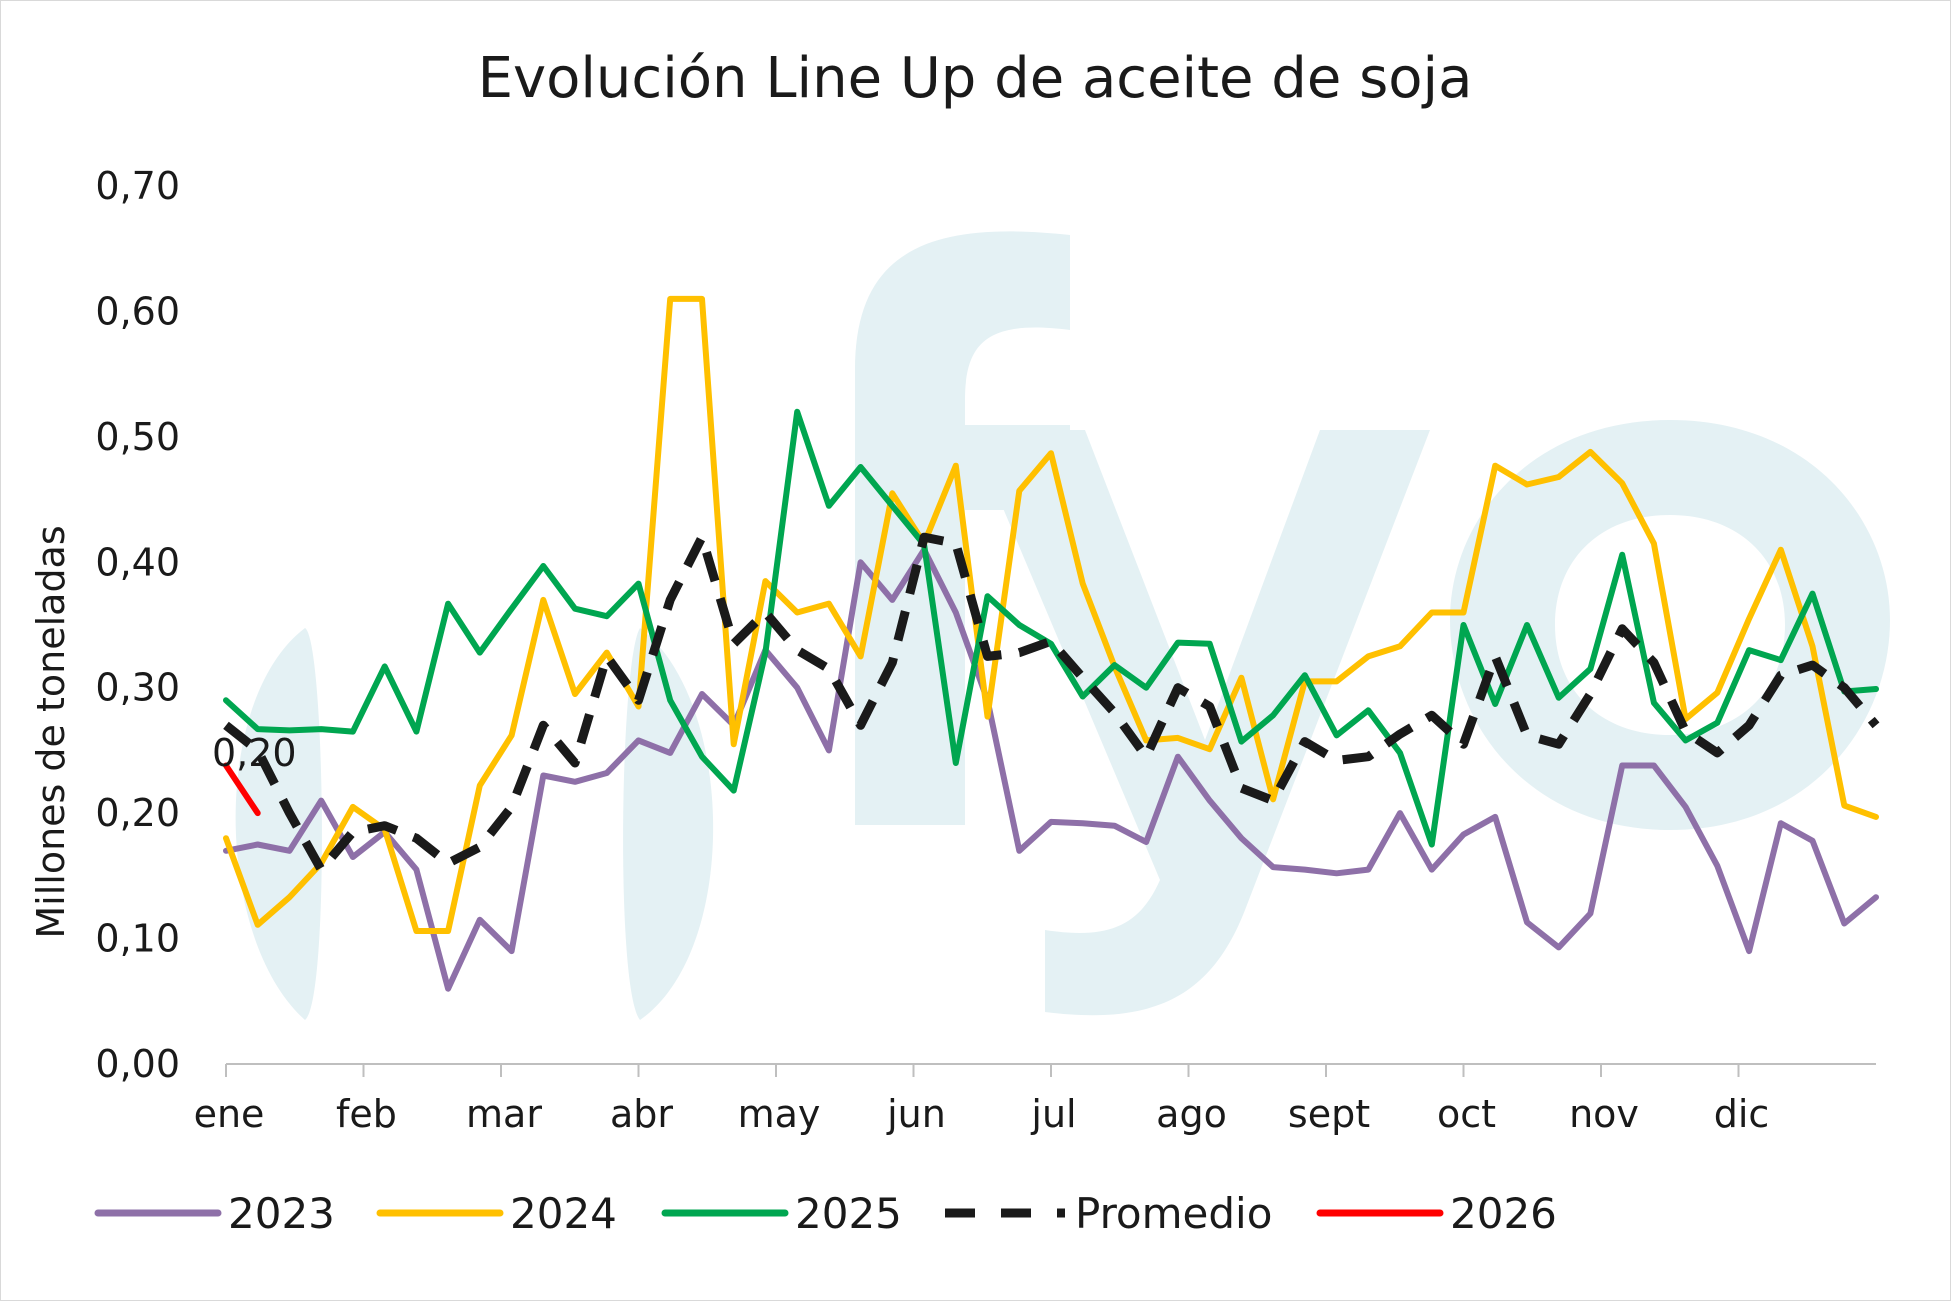  Describe the element at coordinates (137, 311) in the screenshot. I see `y-tick-label: 0,60` at that location.